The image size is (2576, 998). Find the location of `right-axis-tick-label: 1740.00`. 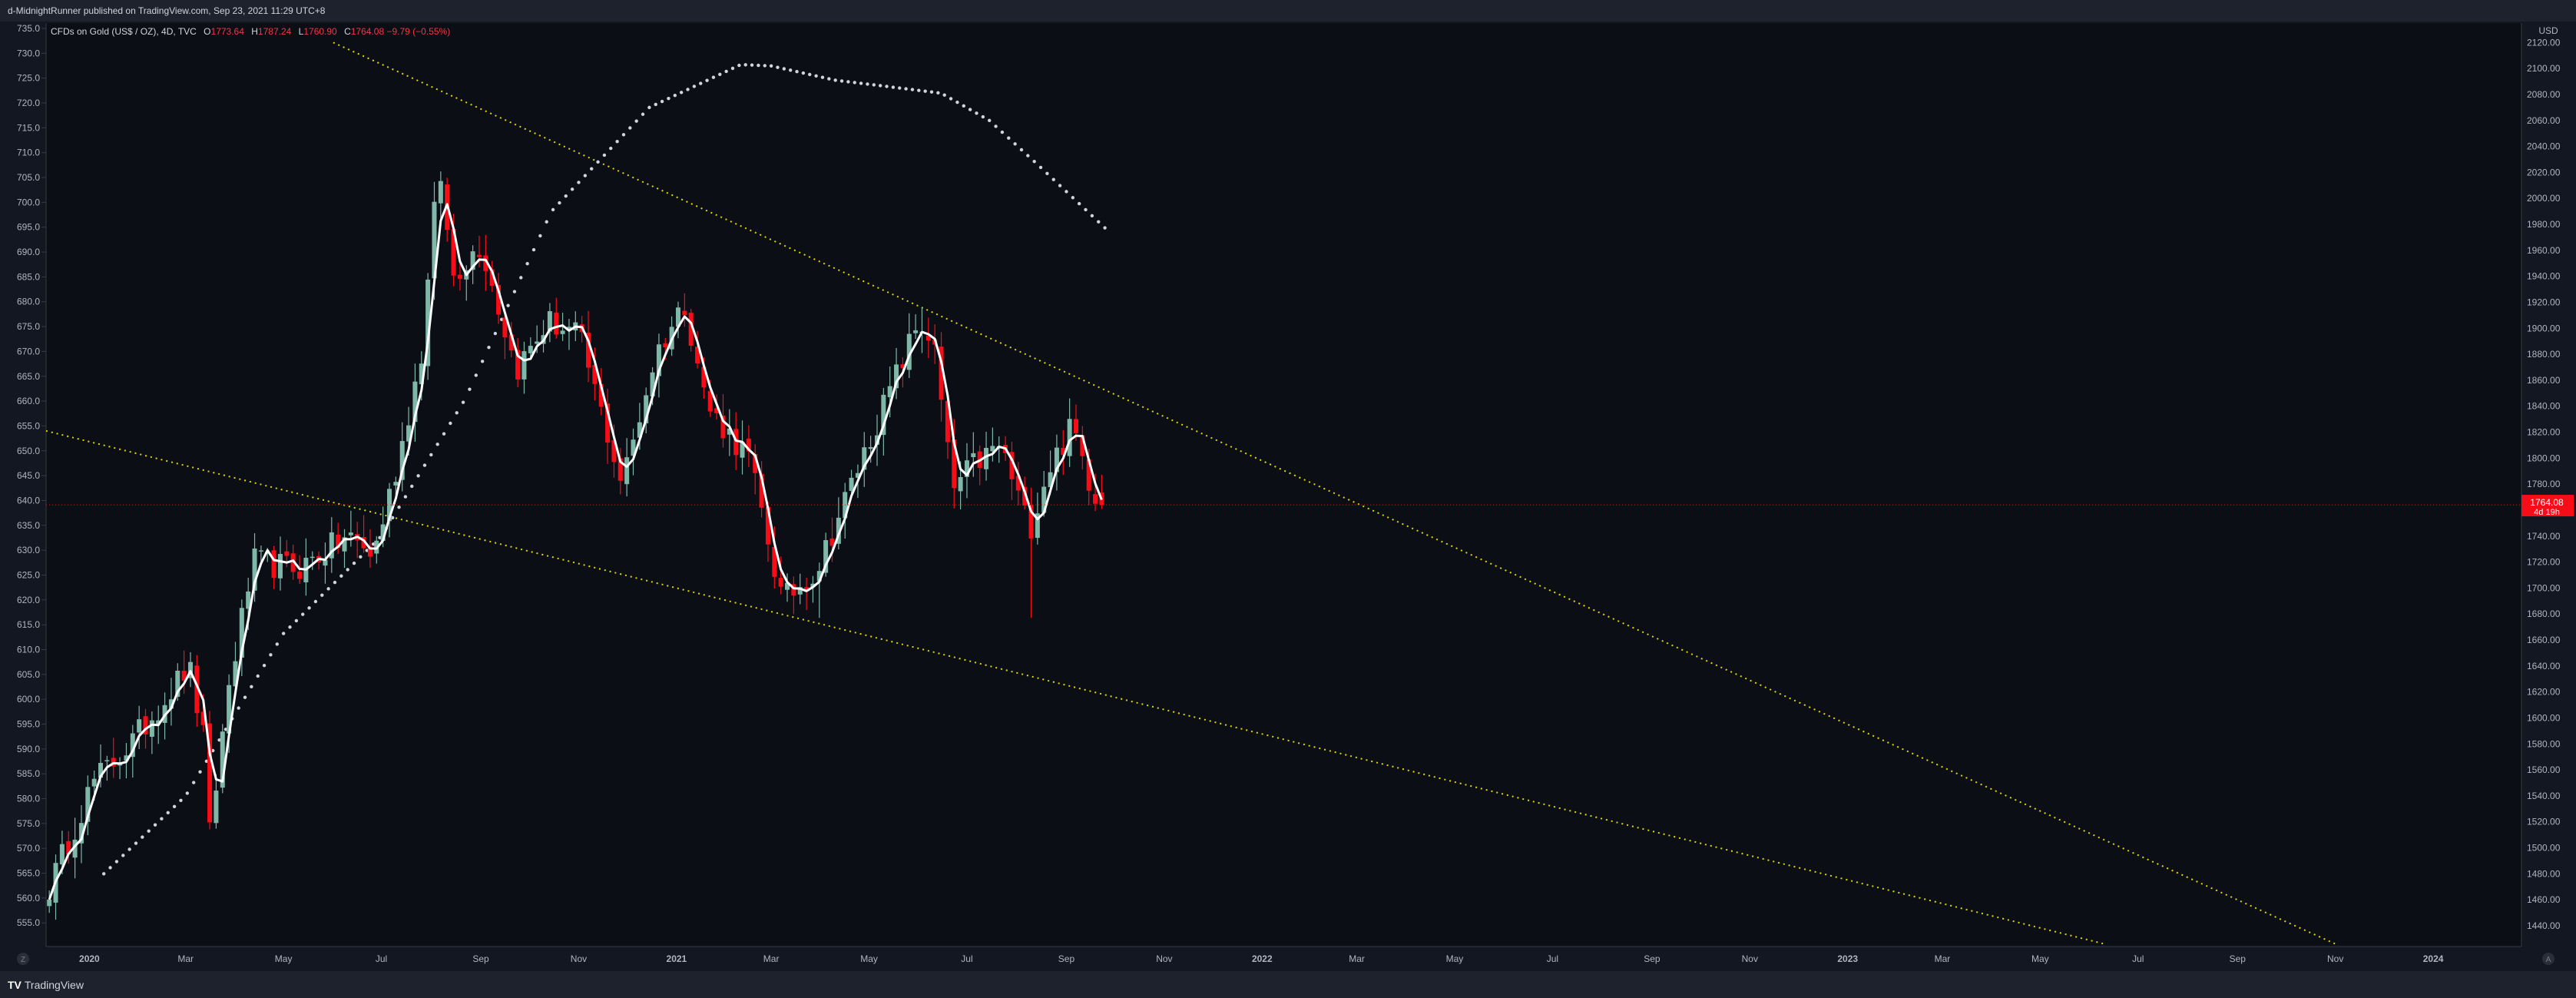

right-axis-tick-label: 1740.00 is located at coordinates (2544, 536).